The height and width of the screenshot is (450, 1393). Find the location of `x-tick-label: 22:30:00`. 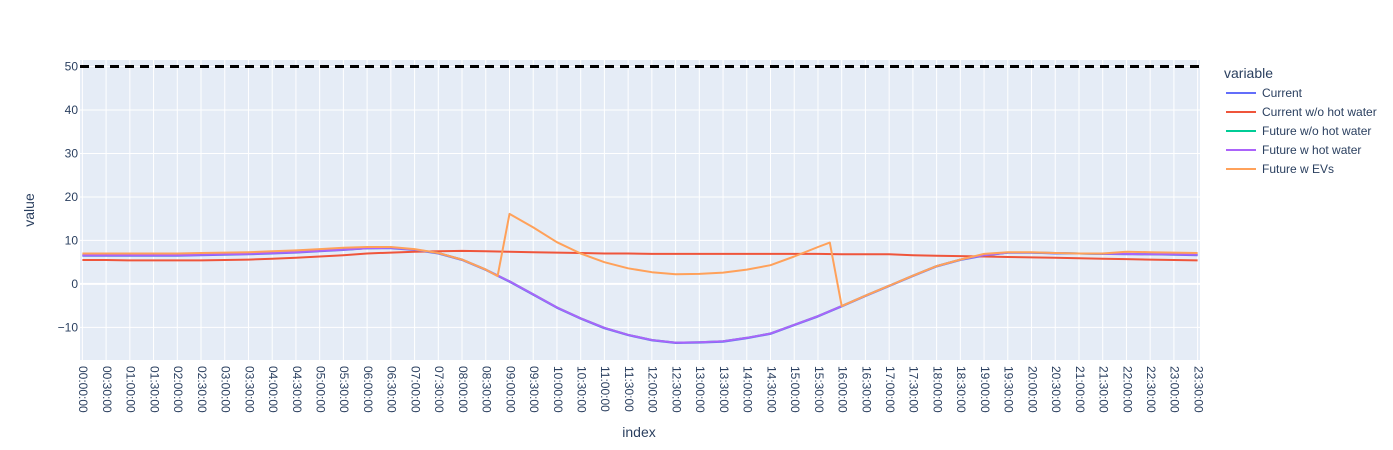

x-tick-label: 22:30:00 is located at coordinates (1151, 389).